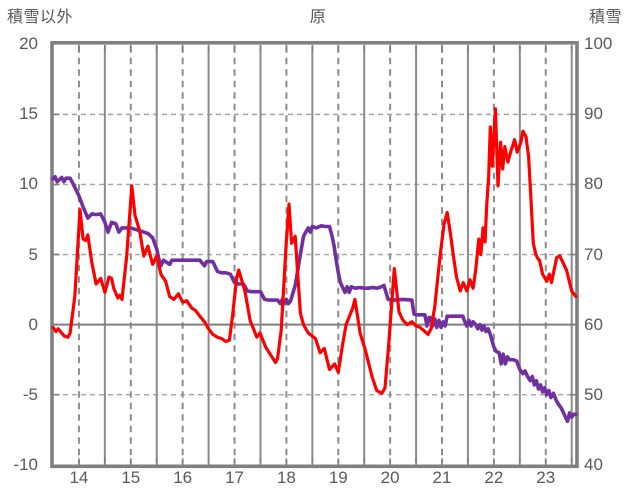  Describe the element at coordinates (25, 464) in the screenshot. I see `left-axis-tick-label: -10` at that location.